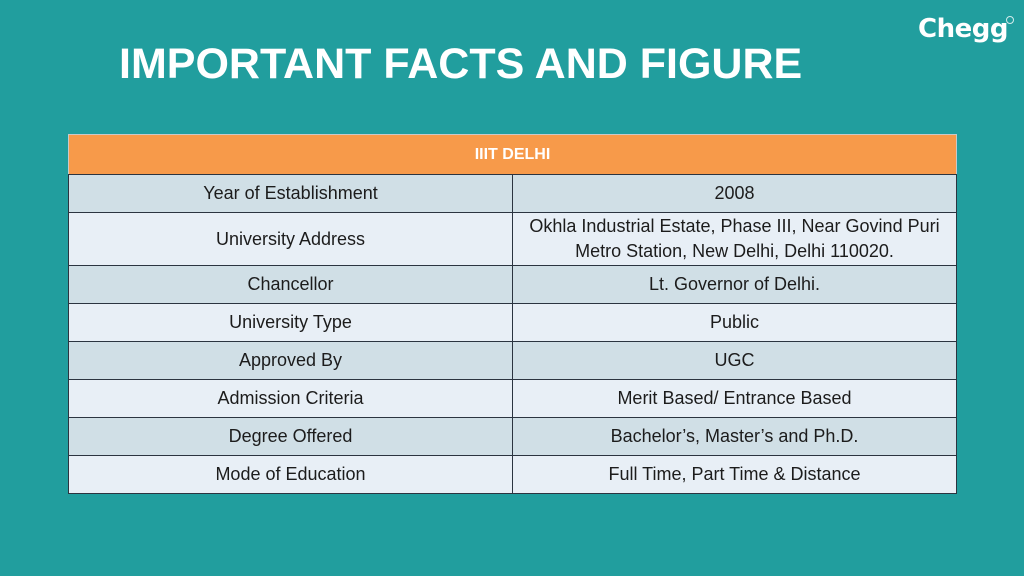  What do you see at coordinates (734, 360) in the screenshot?
I see `row-value: UGC` at bounding box center [734, 360].